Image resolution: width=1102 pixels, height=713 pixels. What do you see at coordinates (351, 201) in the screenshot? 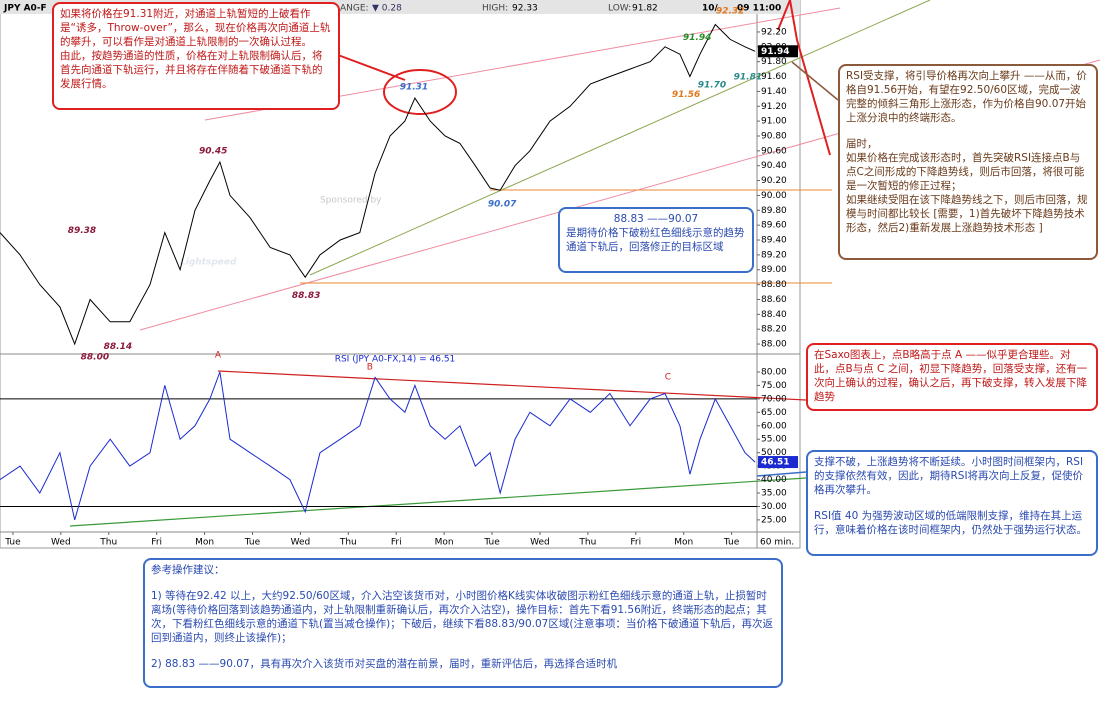
I see `watermark-sponsor: Sponsored by` at bounding box center [351, 201].